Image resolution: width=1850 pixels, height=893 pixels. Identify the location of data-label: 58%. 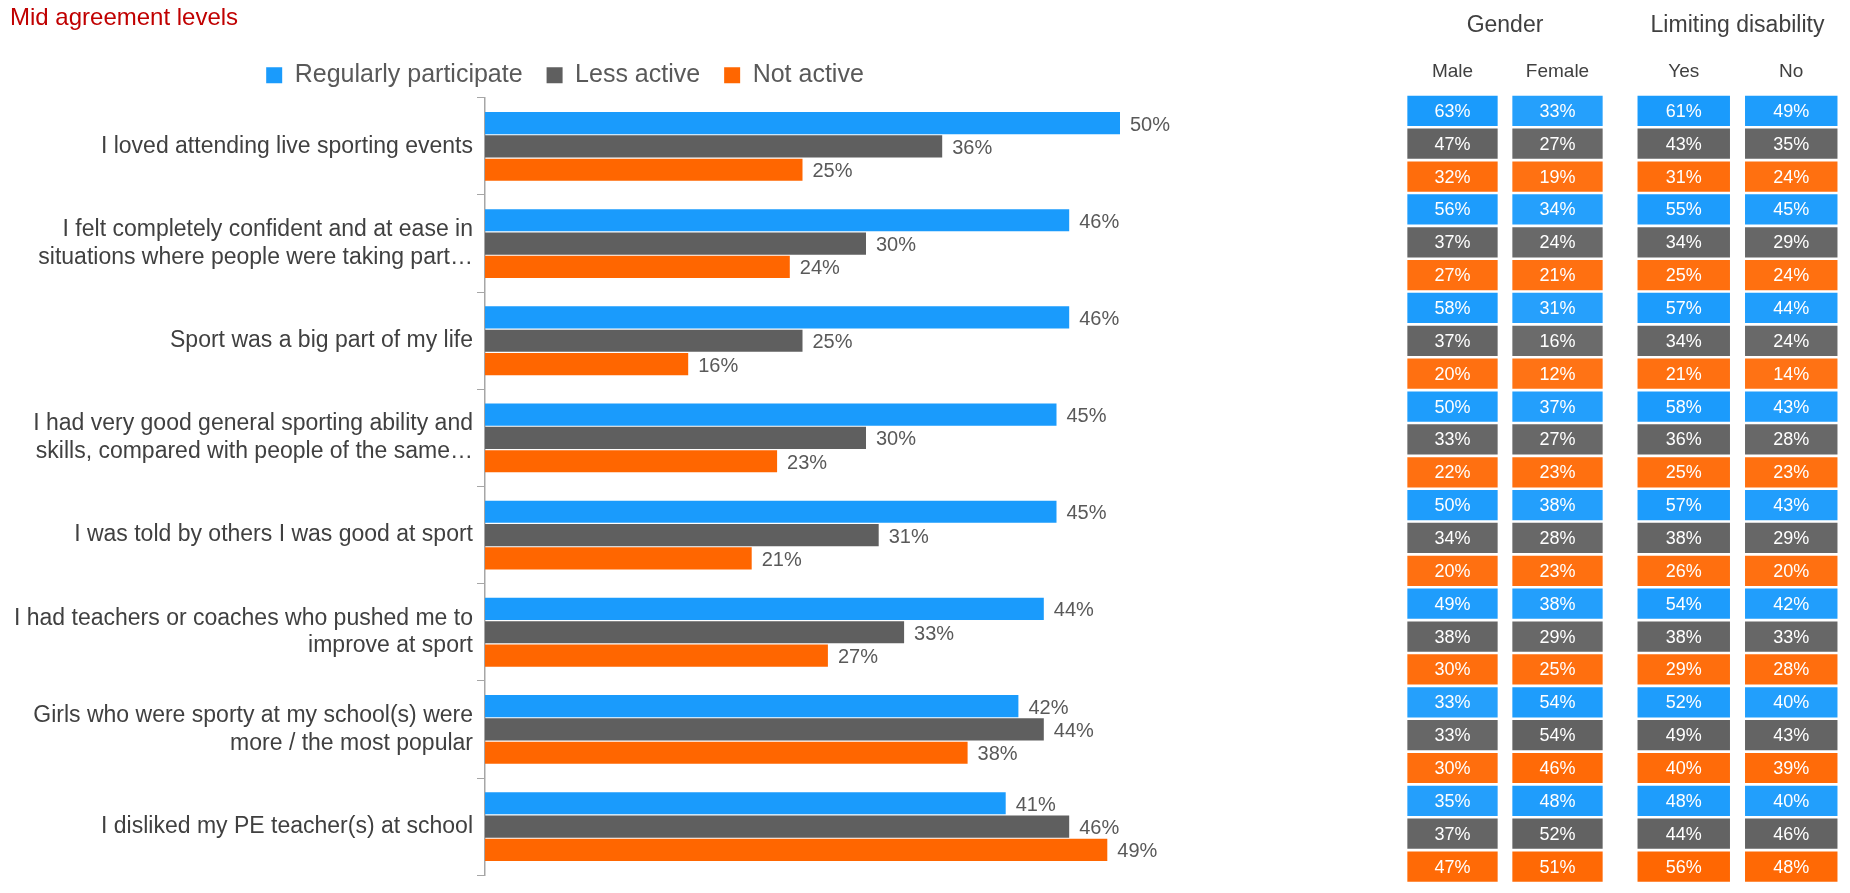
(1452, 307).